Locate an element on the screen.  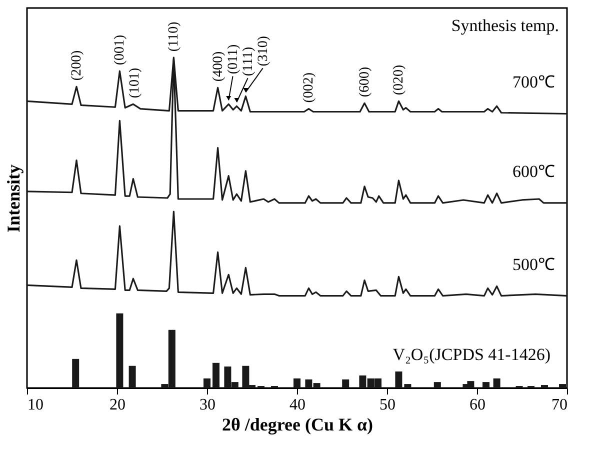
annotation: (400) is located at coordinates (218, 66).